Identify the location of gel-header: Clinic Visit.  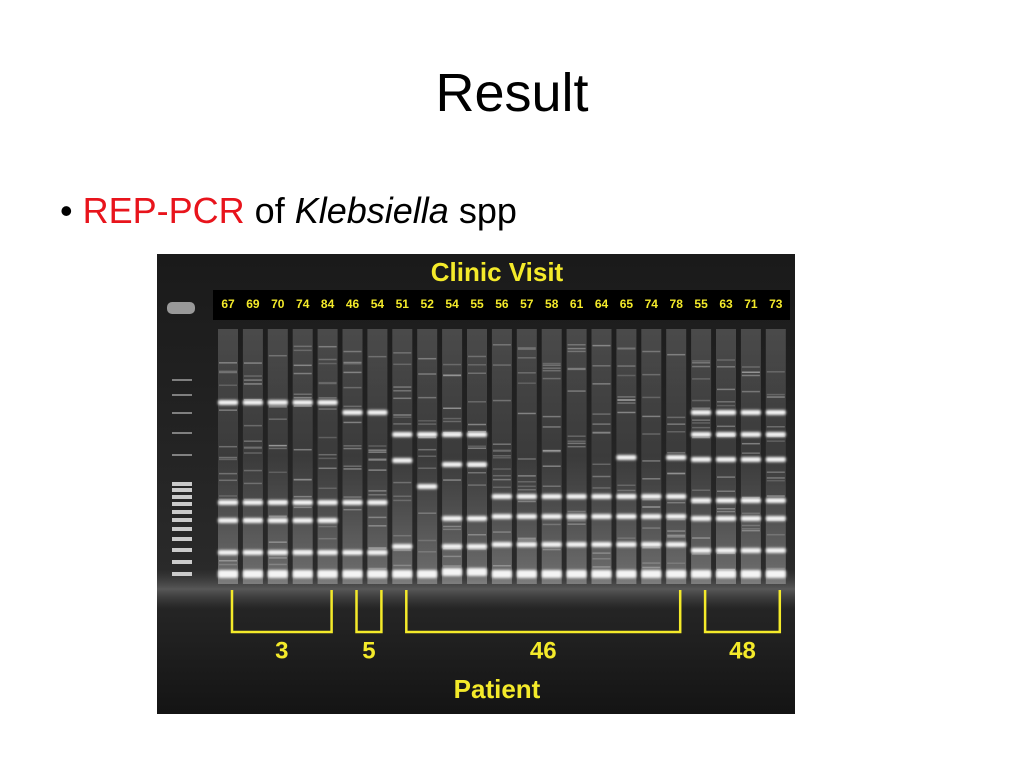
(497, 272).